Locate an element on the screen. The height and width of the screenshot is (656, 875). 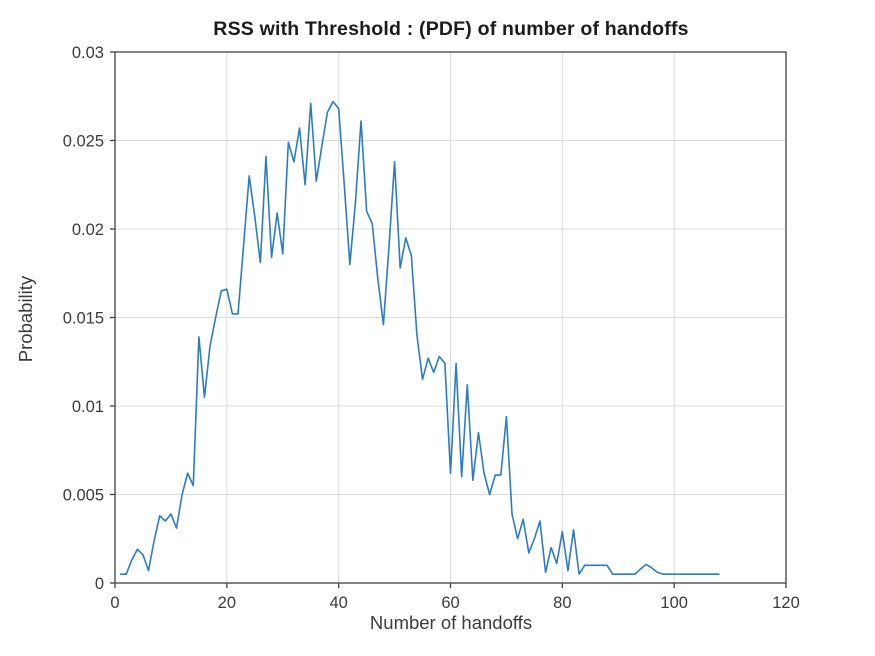
x-tick-label: 60 is located at coordinates (450, 603).